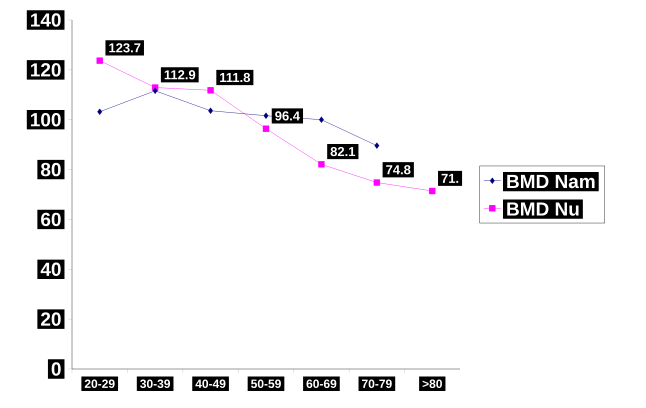 Image resolution: width=646 pixels, height=408 pixels. Describe the element at coordinates (343, 151) in the screenshot. I see `data-label: 82.1` at that location.